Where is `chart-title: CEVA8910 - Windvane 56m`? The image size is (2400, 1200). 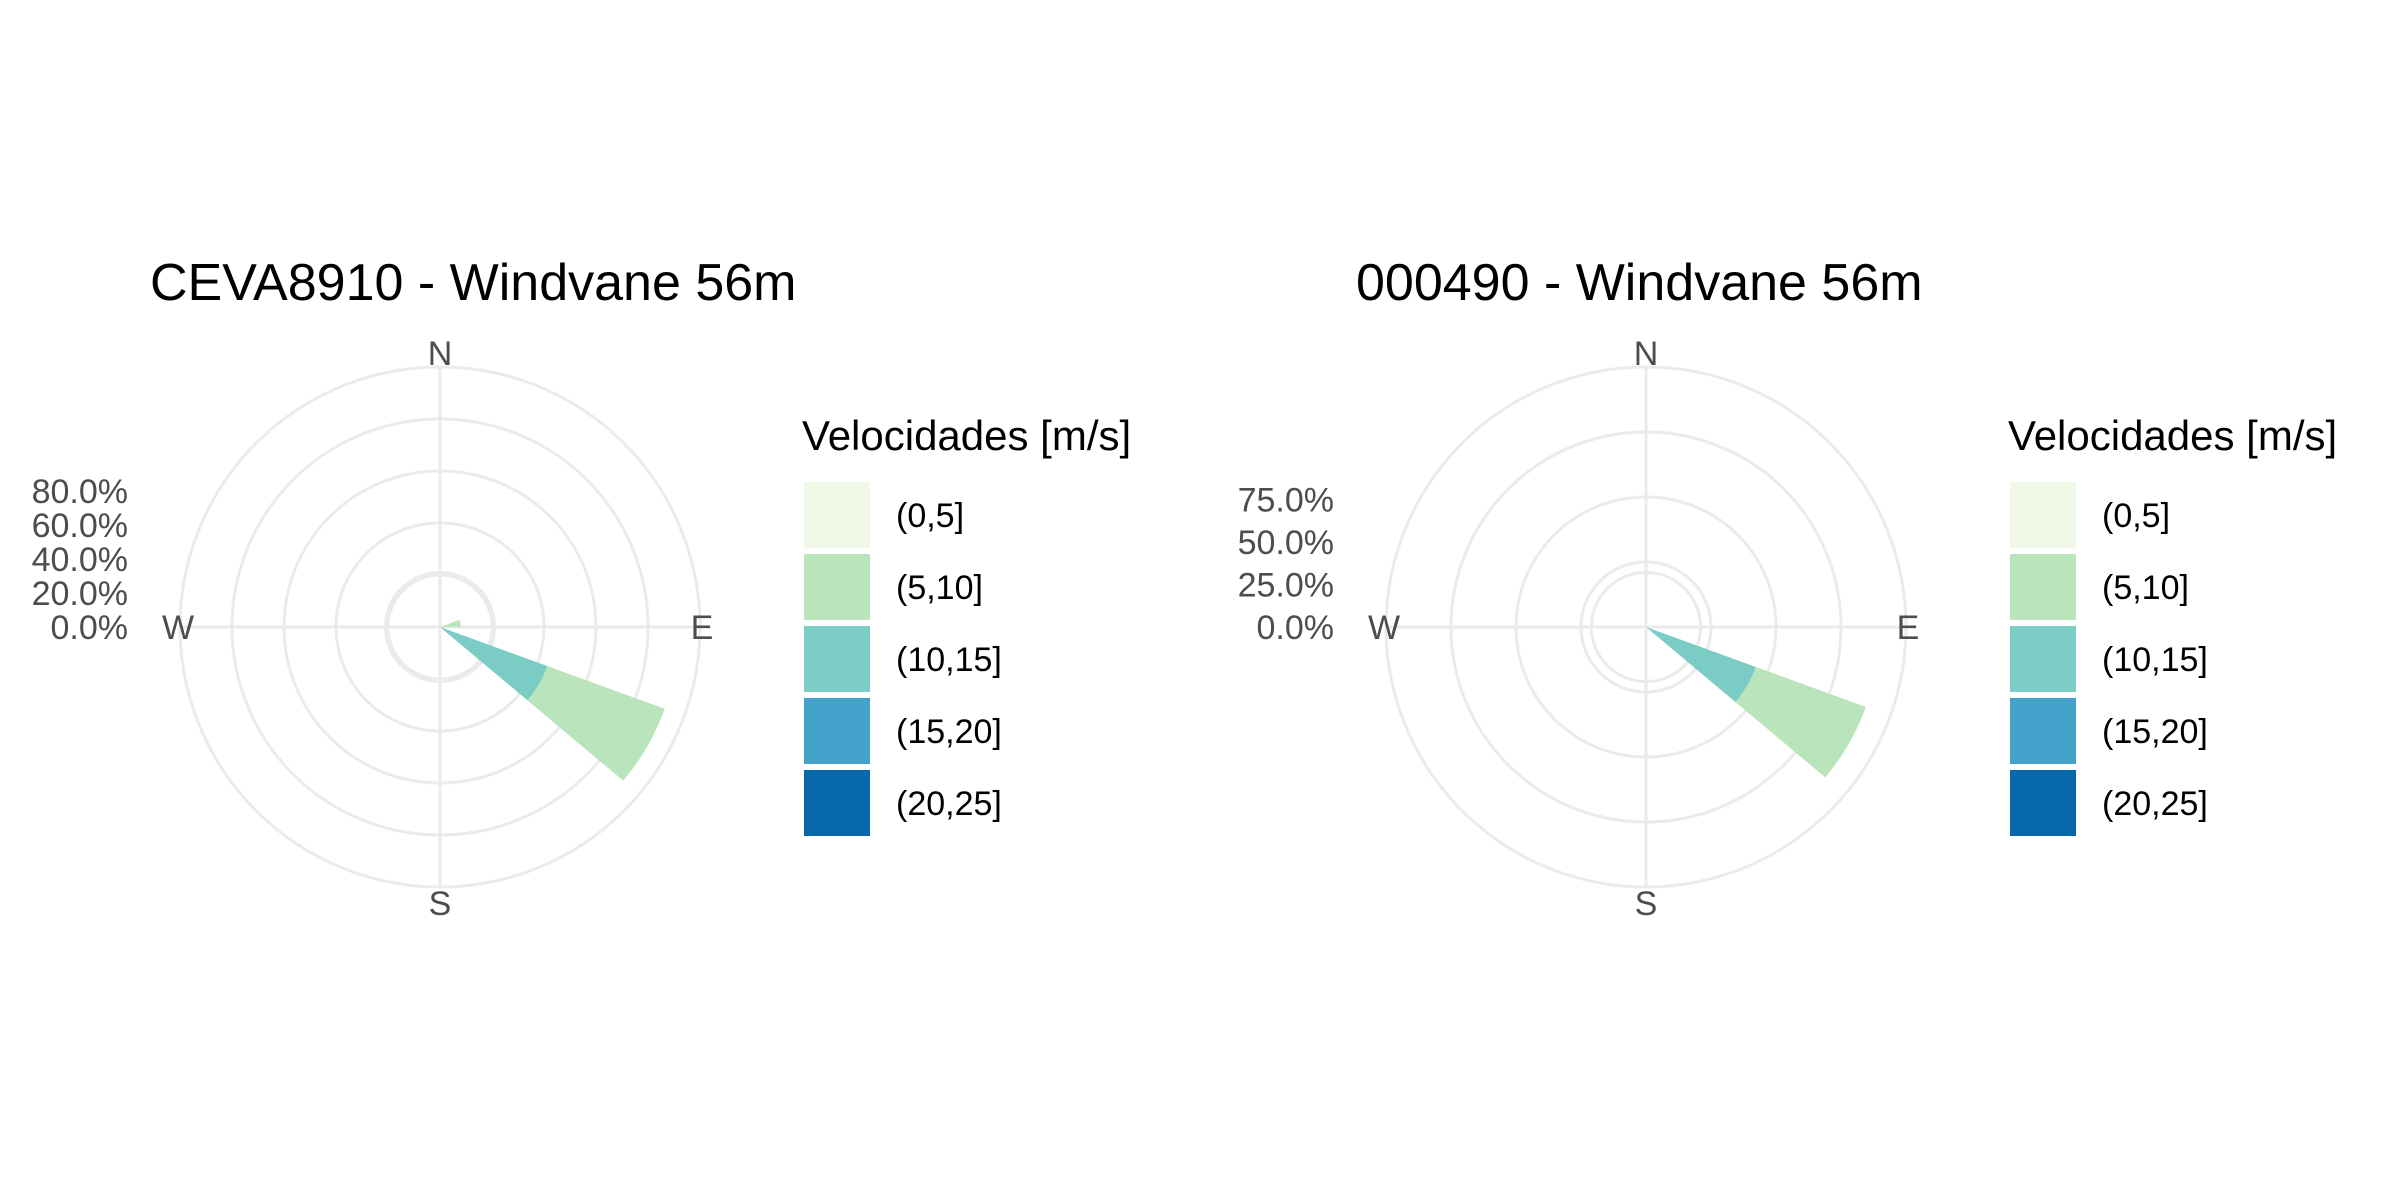 chart-title: CEVA8910 - Windvane 56m is located at coordinates (473, 283).